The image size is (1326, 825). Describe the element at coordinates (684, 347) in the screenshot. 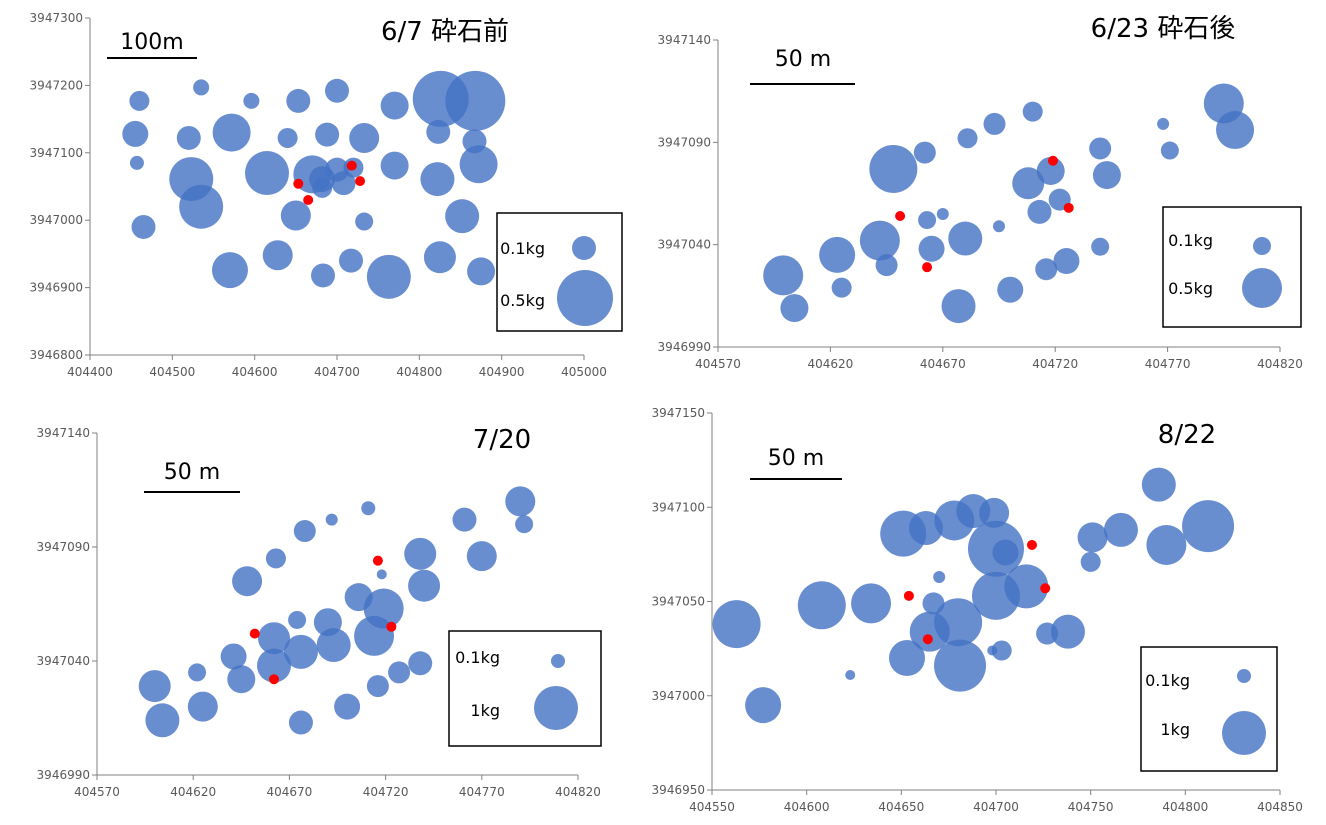

I see `y-tick-label: 3946990` at that location.